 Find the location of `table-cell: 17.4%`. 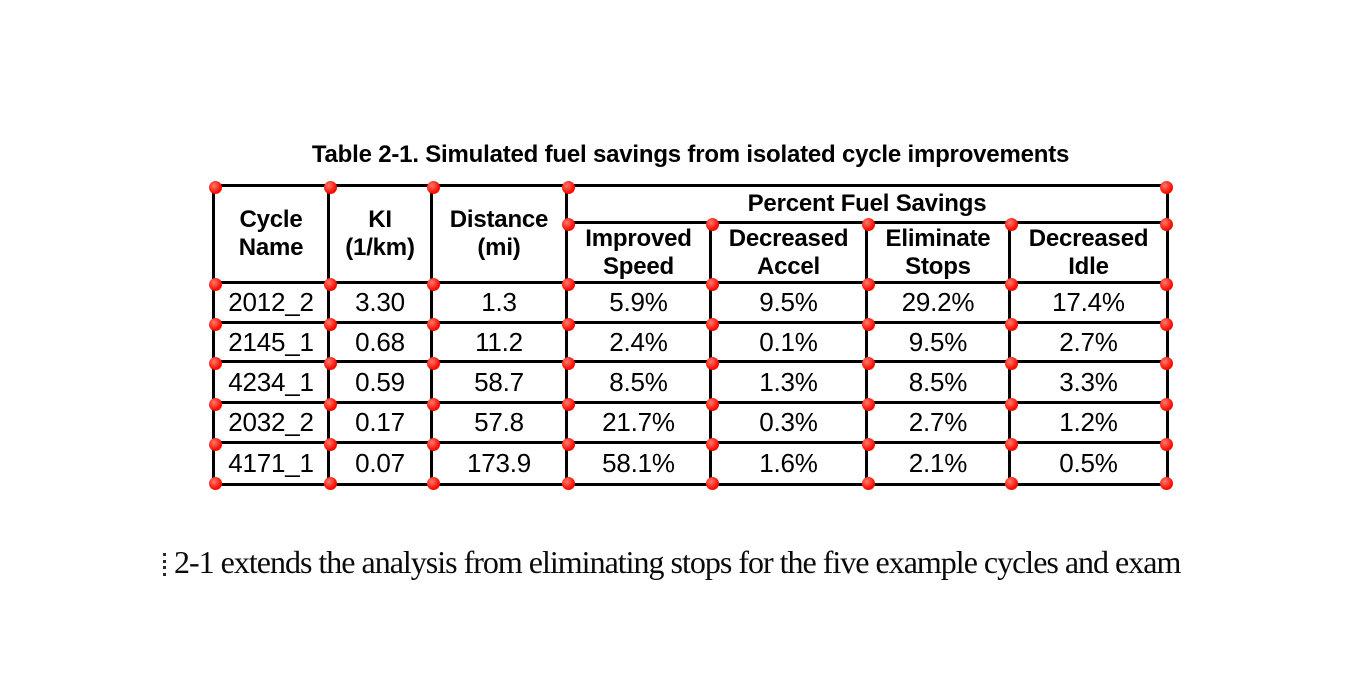

table-cell: 17.4% is located at coordinates (1088, 304).